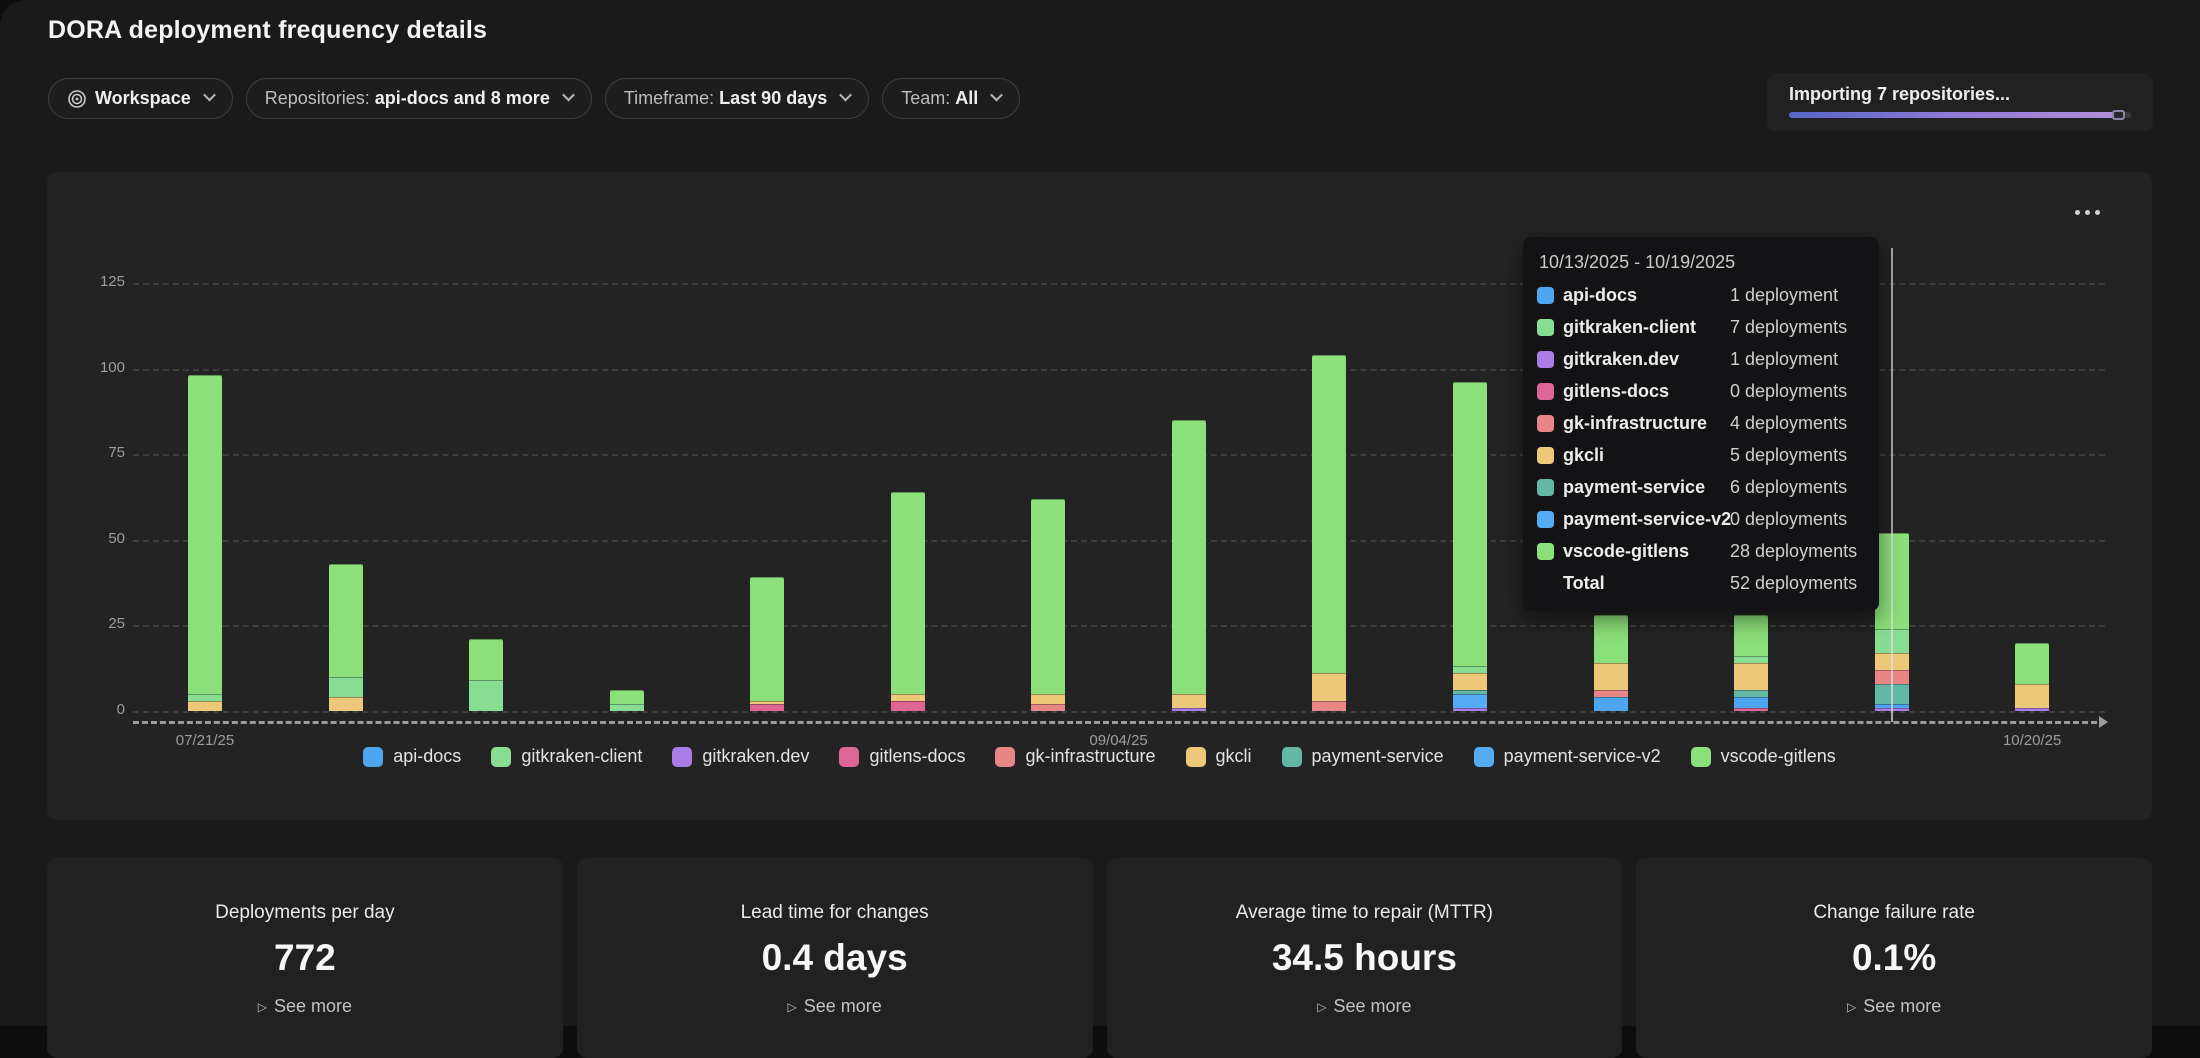  I want to click on bar-week-08/04/25, so click(486, 441).